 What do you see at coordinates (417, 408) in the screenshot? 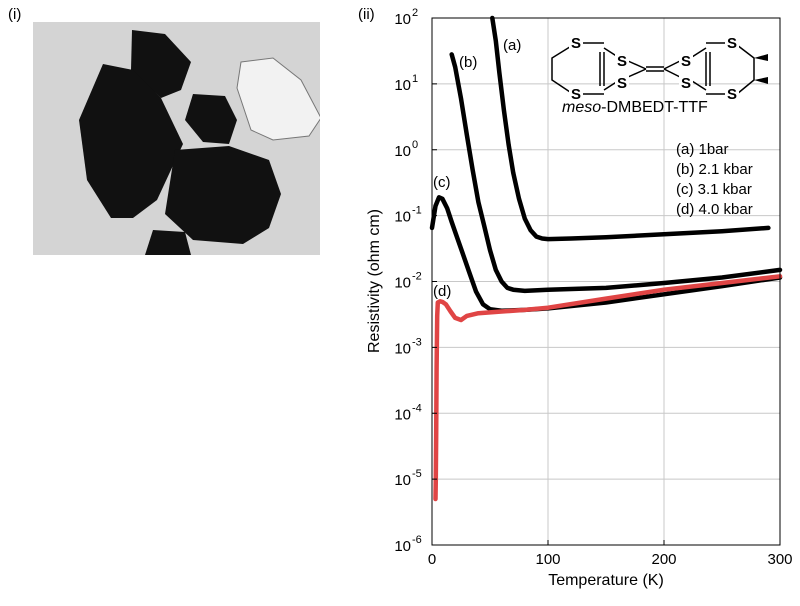
I see `y-tick-exponent-6: -4` at bounding box center [417, 408].